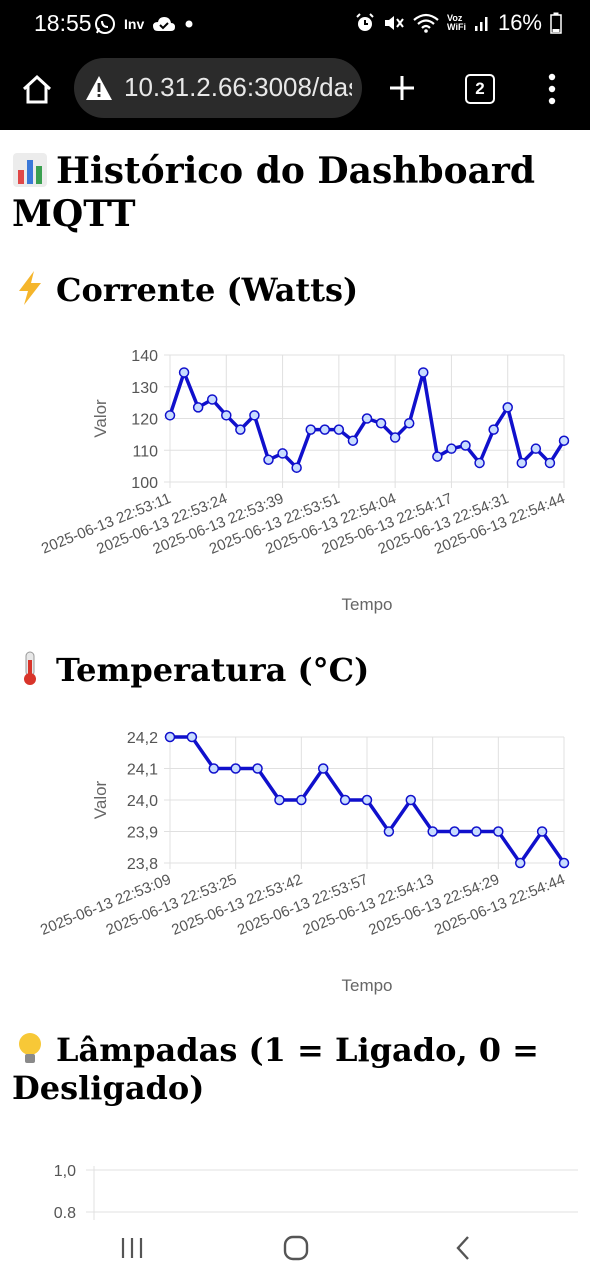 The image size is (590, 1280). Describe the element at coordinates (132, 1248) in the screenshot. I see `recent-apps-icon` at that location.